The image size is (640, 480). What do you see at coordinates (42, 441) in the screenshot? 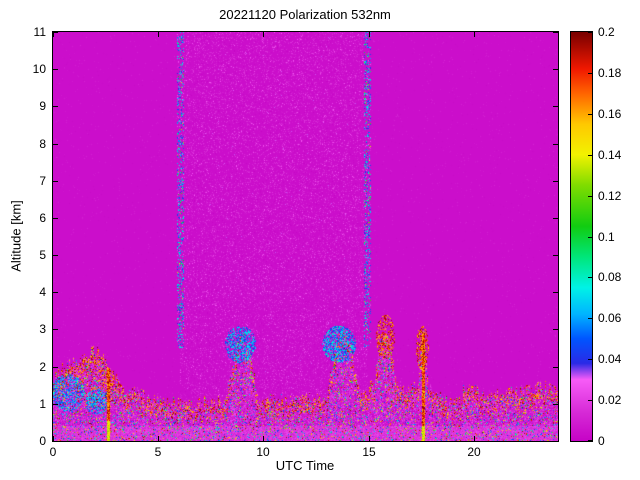
I see `y-tick-label: 0` at bounding box center [42, 441].